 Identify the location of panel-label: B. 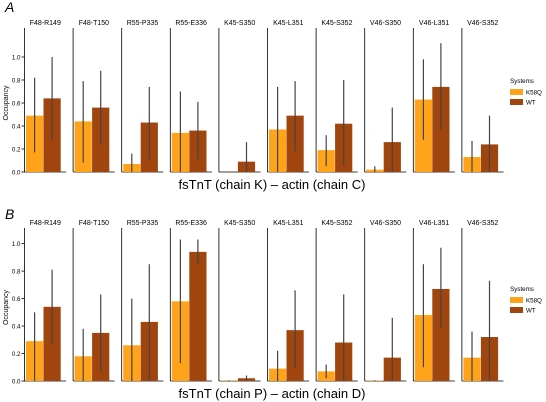
(9, 214).